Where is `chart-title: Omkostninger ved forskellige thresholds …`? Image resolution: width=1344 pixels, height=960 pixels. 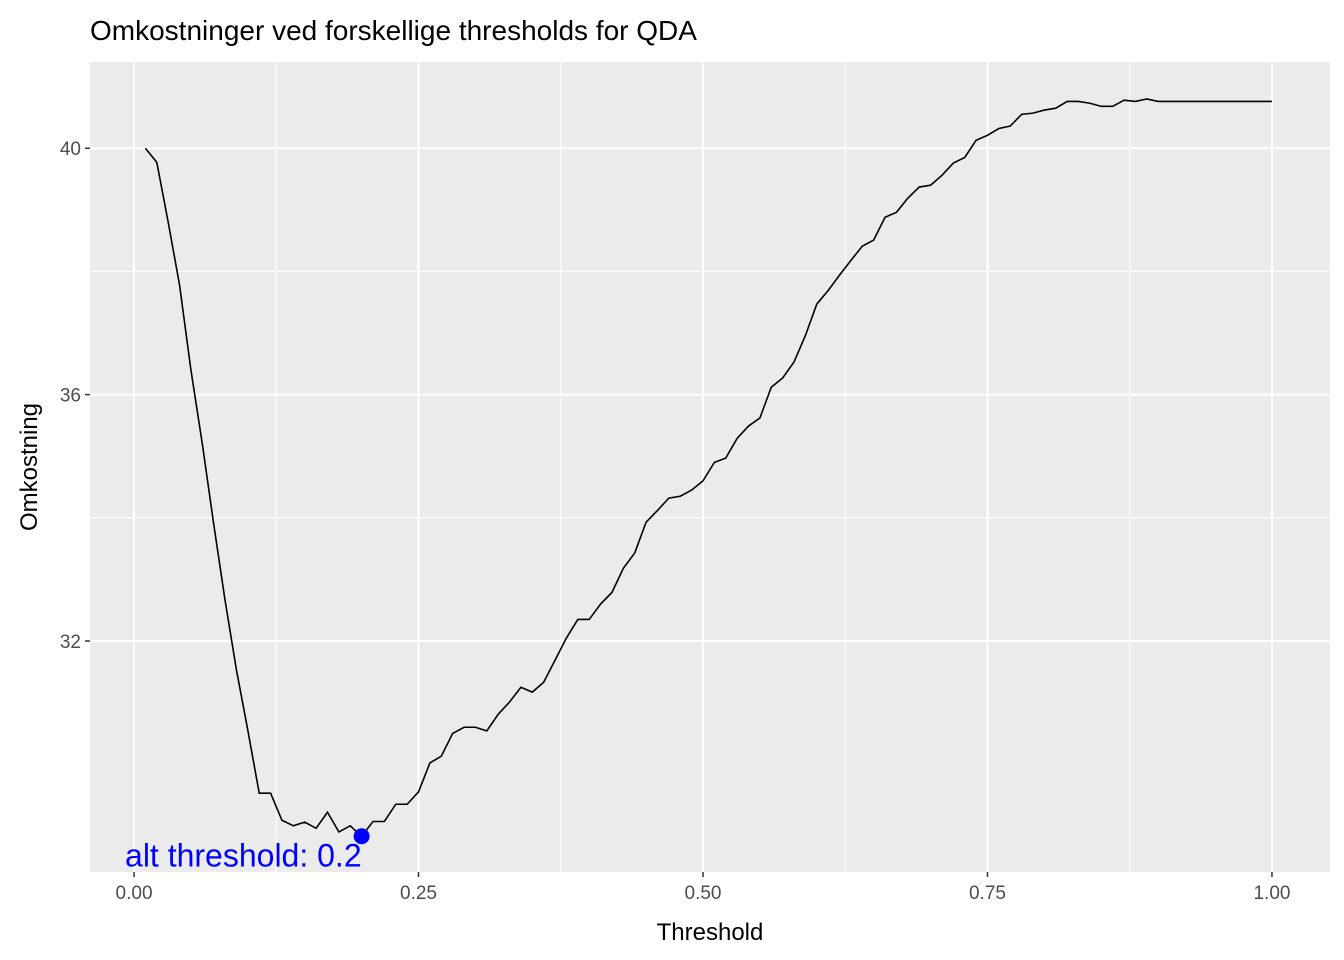
chart-title: Omkostninger ved forskellige thresholds … is located at coordinates (393, 30).